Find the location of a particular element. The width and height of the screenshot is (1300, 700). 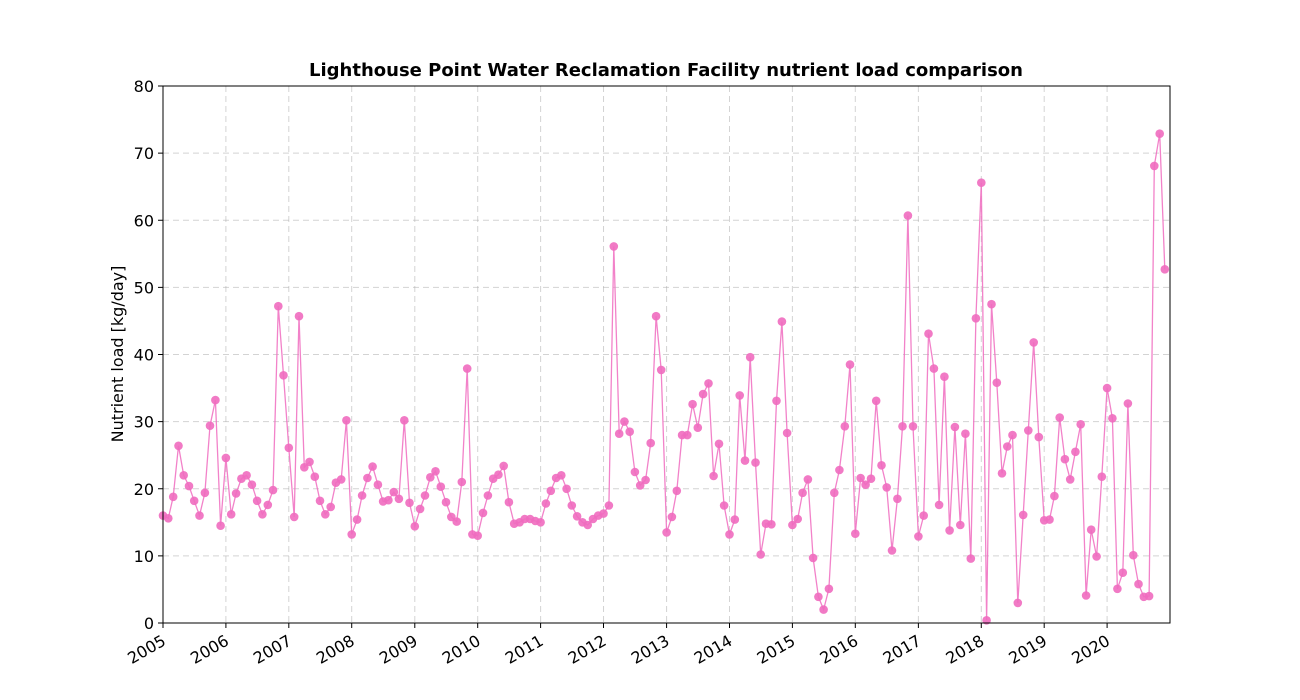

y-tick-label: 0 is located at coordinates (149, 623).